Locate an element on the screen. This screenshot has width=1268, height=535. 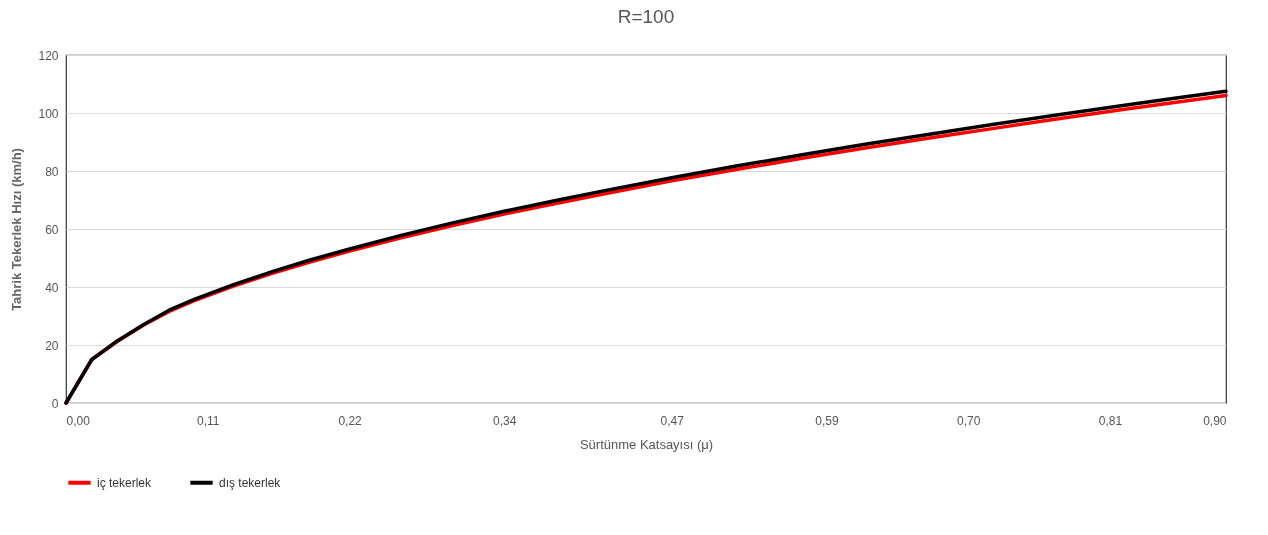
x-axis-title: Sürtünme Katsayısı (μ) is located at coordinates (646, 444).